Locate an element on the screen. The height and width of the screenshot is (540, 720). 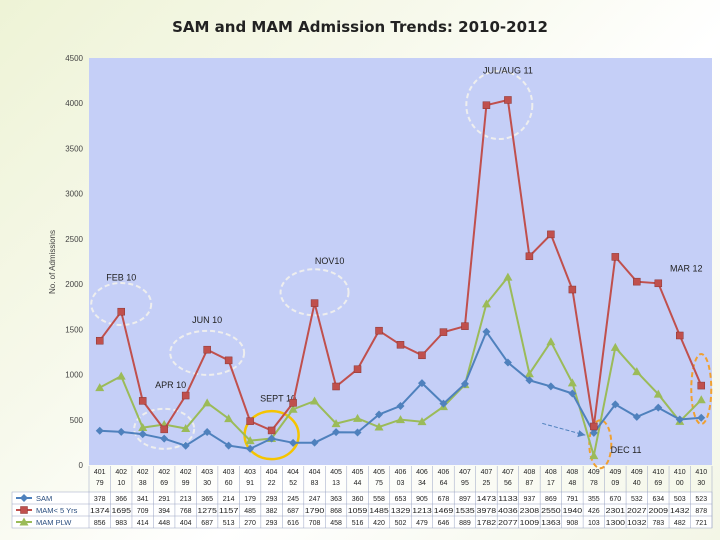
table-cell: 687 is located at coordinates (207, 523).